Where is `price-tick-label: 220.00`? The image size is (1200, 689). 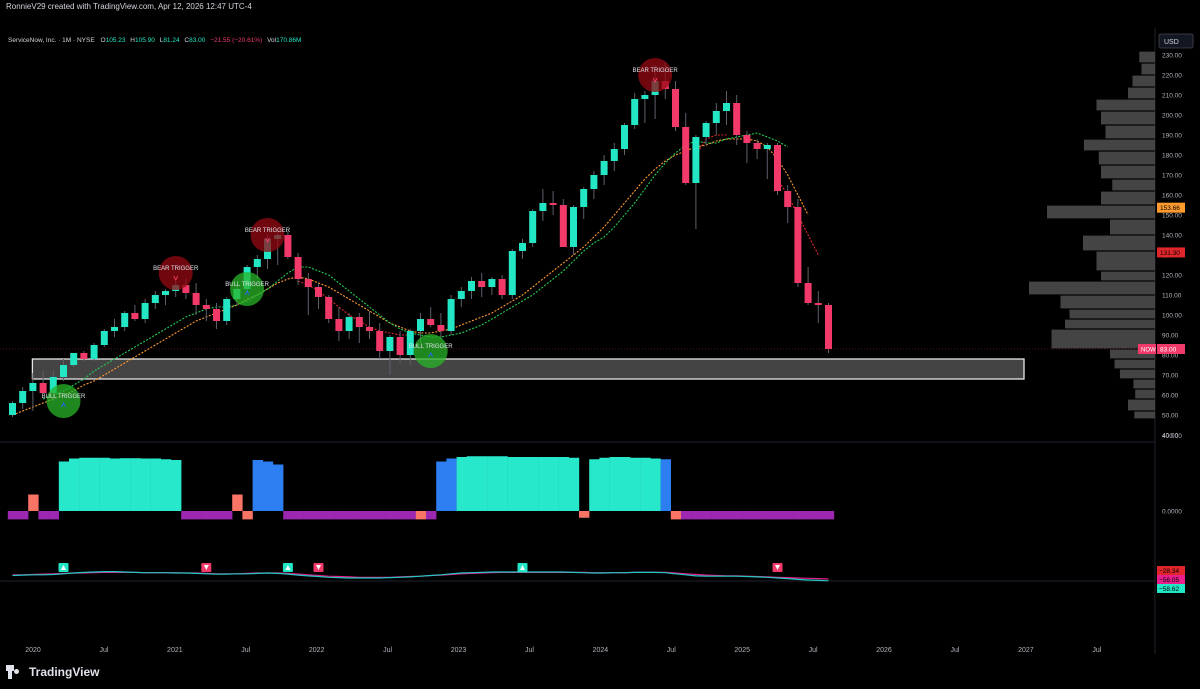 price-tick-label: 220.00 is located at coordinates (1172, 76).